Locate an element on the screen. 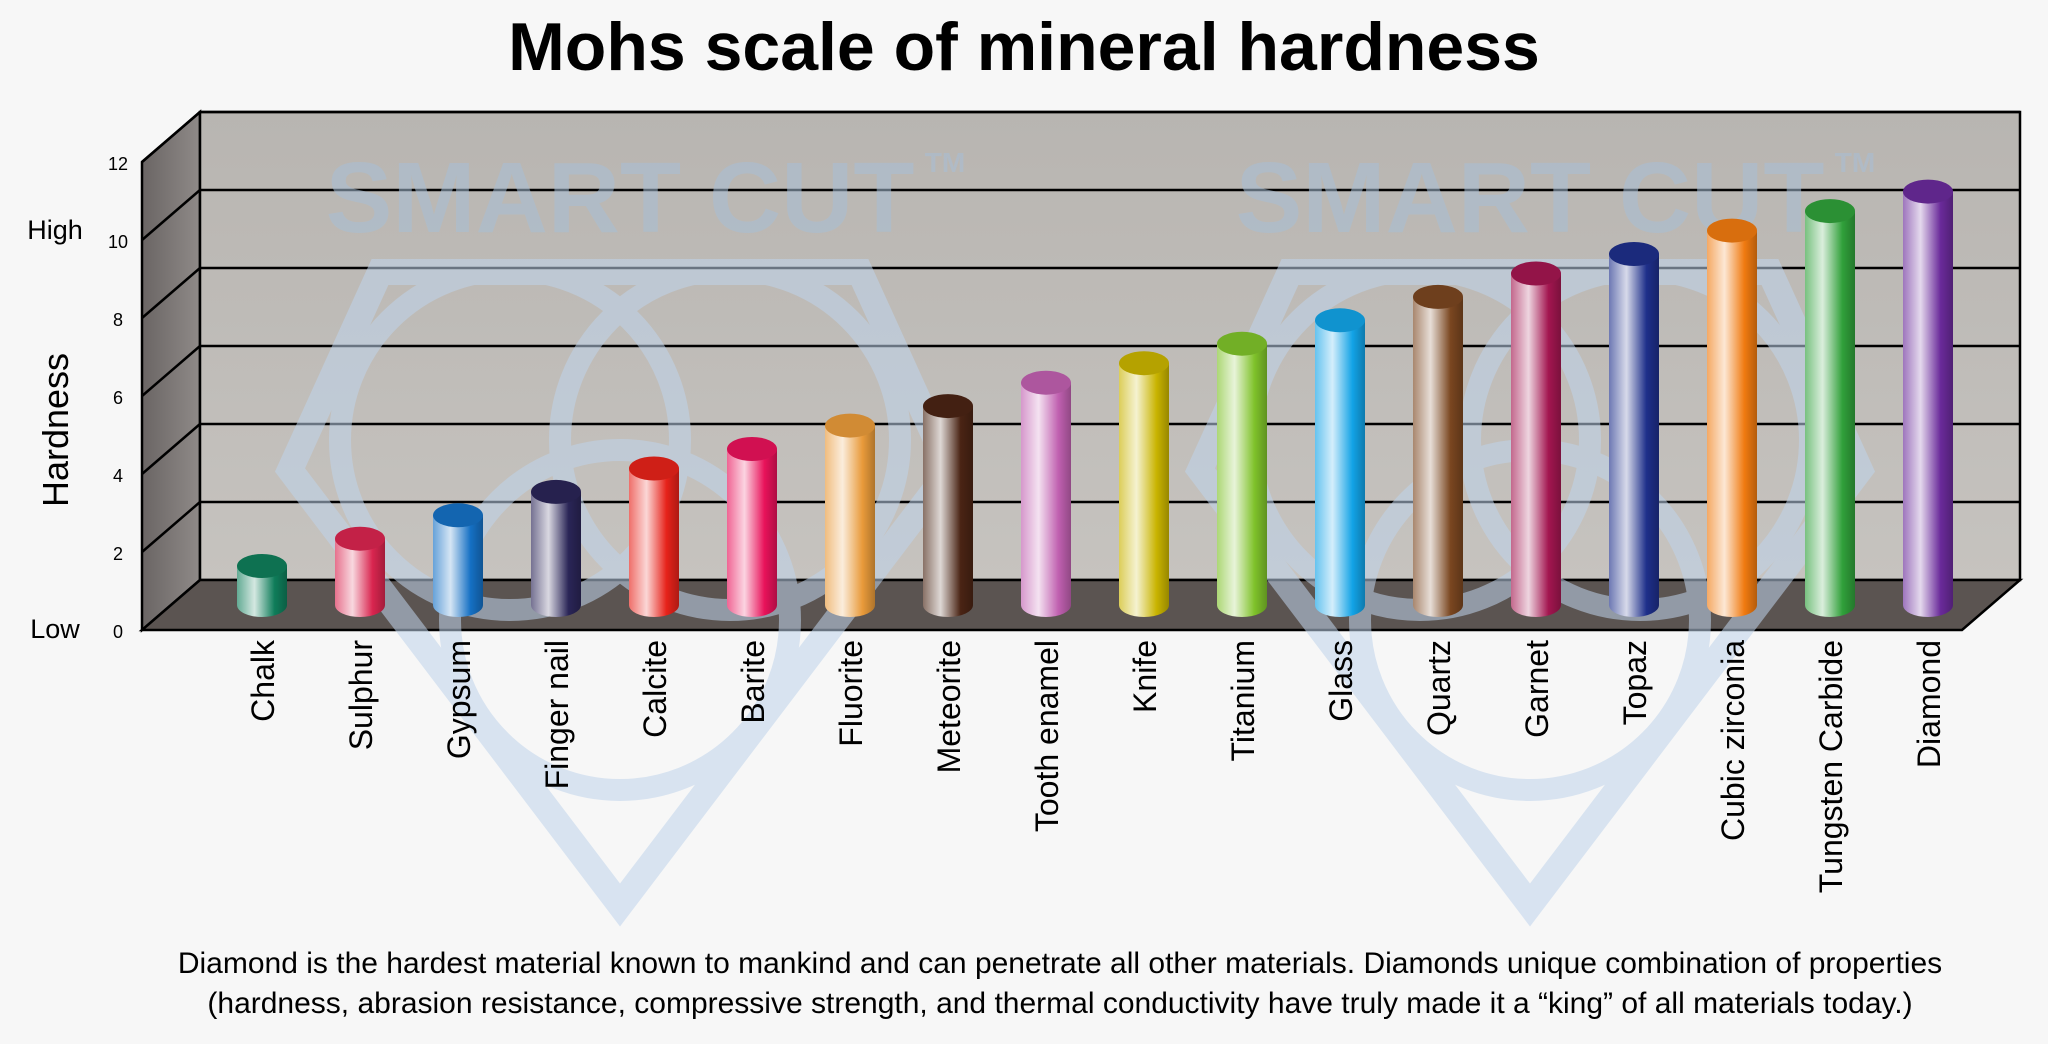 The height and width of the screenshot is (1044, 2048). x-tick-label: Sulphur is located at coordinates (361, 695).